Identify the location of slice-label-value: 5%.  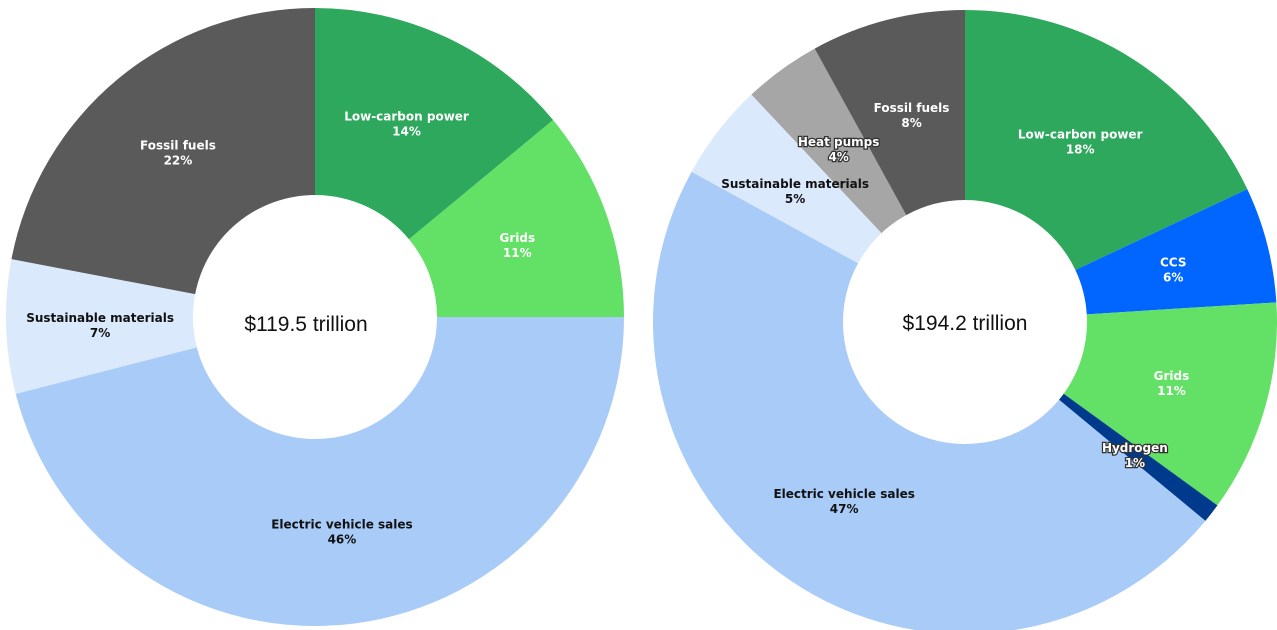
(795, 199).